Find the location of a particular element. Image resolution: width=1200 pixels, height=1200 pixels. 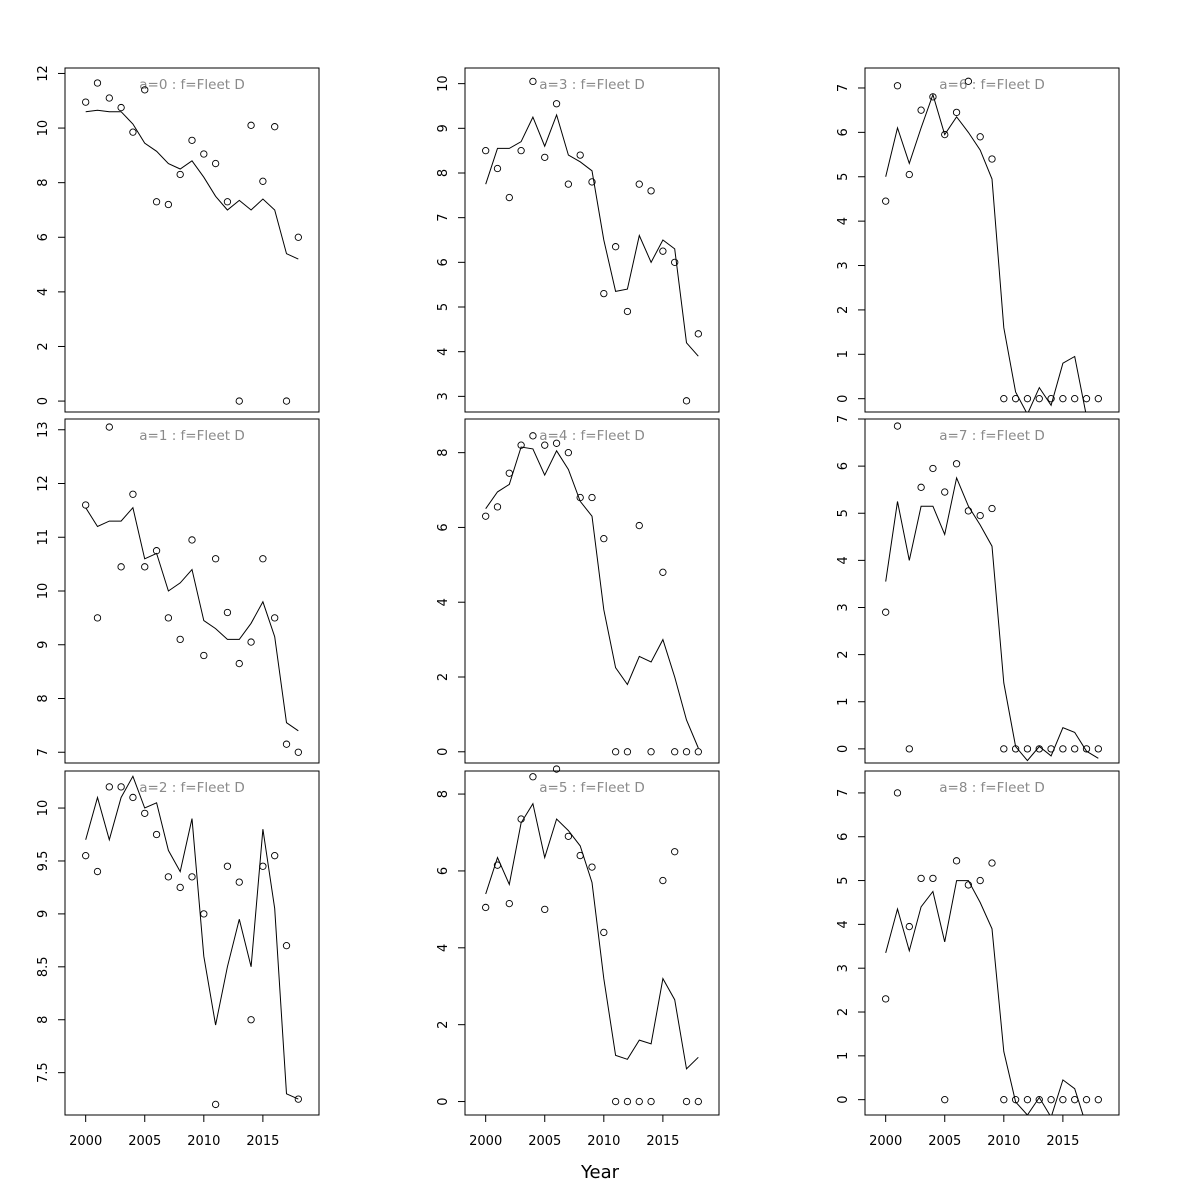

panel-title: a=0 : f=Fleet D is located at coordinates (191, 85).